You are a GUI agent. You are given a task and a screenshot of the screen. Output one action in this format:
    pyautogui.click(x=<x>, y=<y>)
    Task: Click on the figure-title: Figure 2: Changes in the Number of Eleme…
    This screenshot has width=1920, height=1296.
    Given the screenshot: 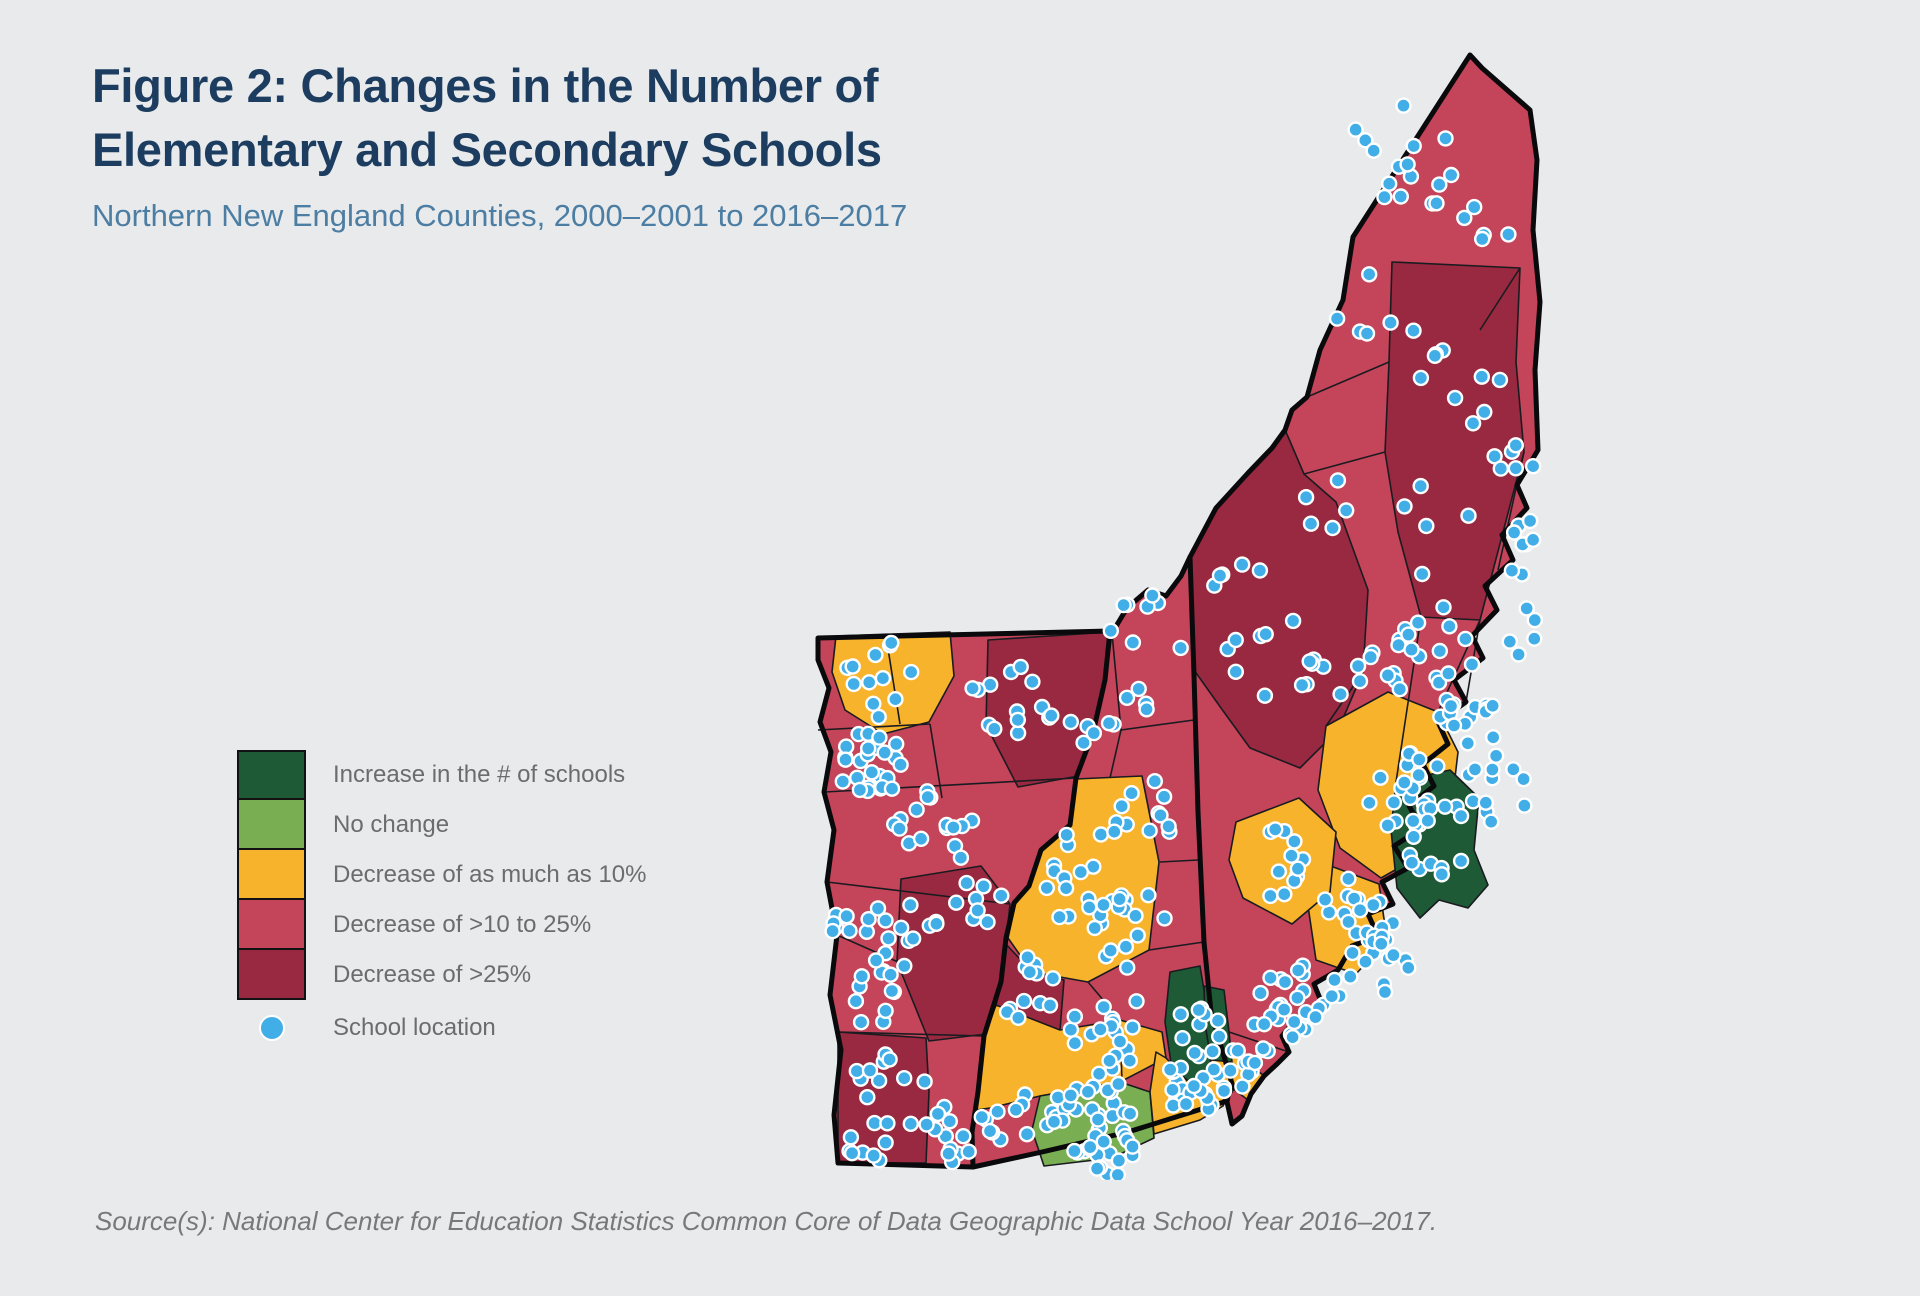 What is the action you would take?
    pyautogui.click(x=487, y=118)
    